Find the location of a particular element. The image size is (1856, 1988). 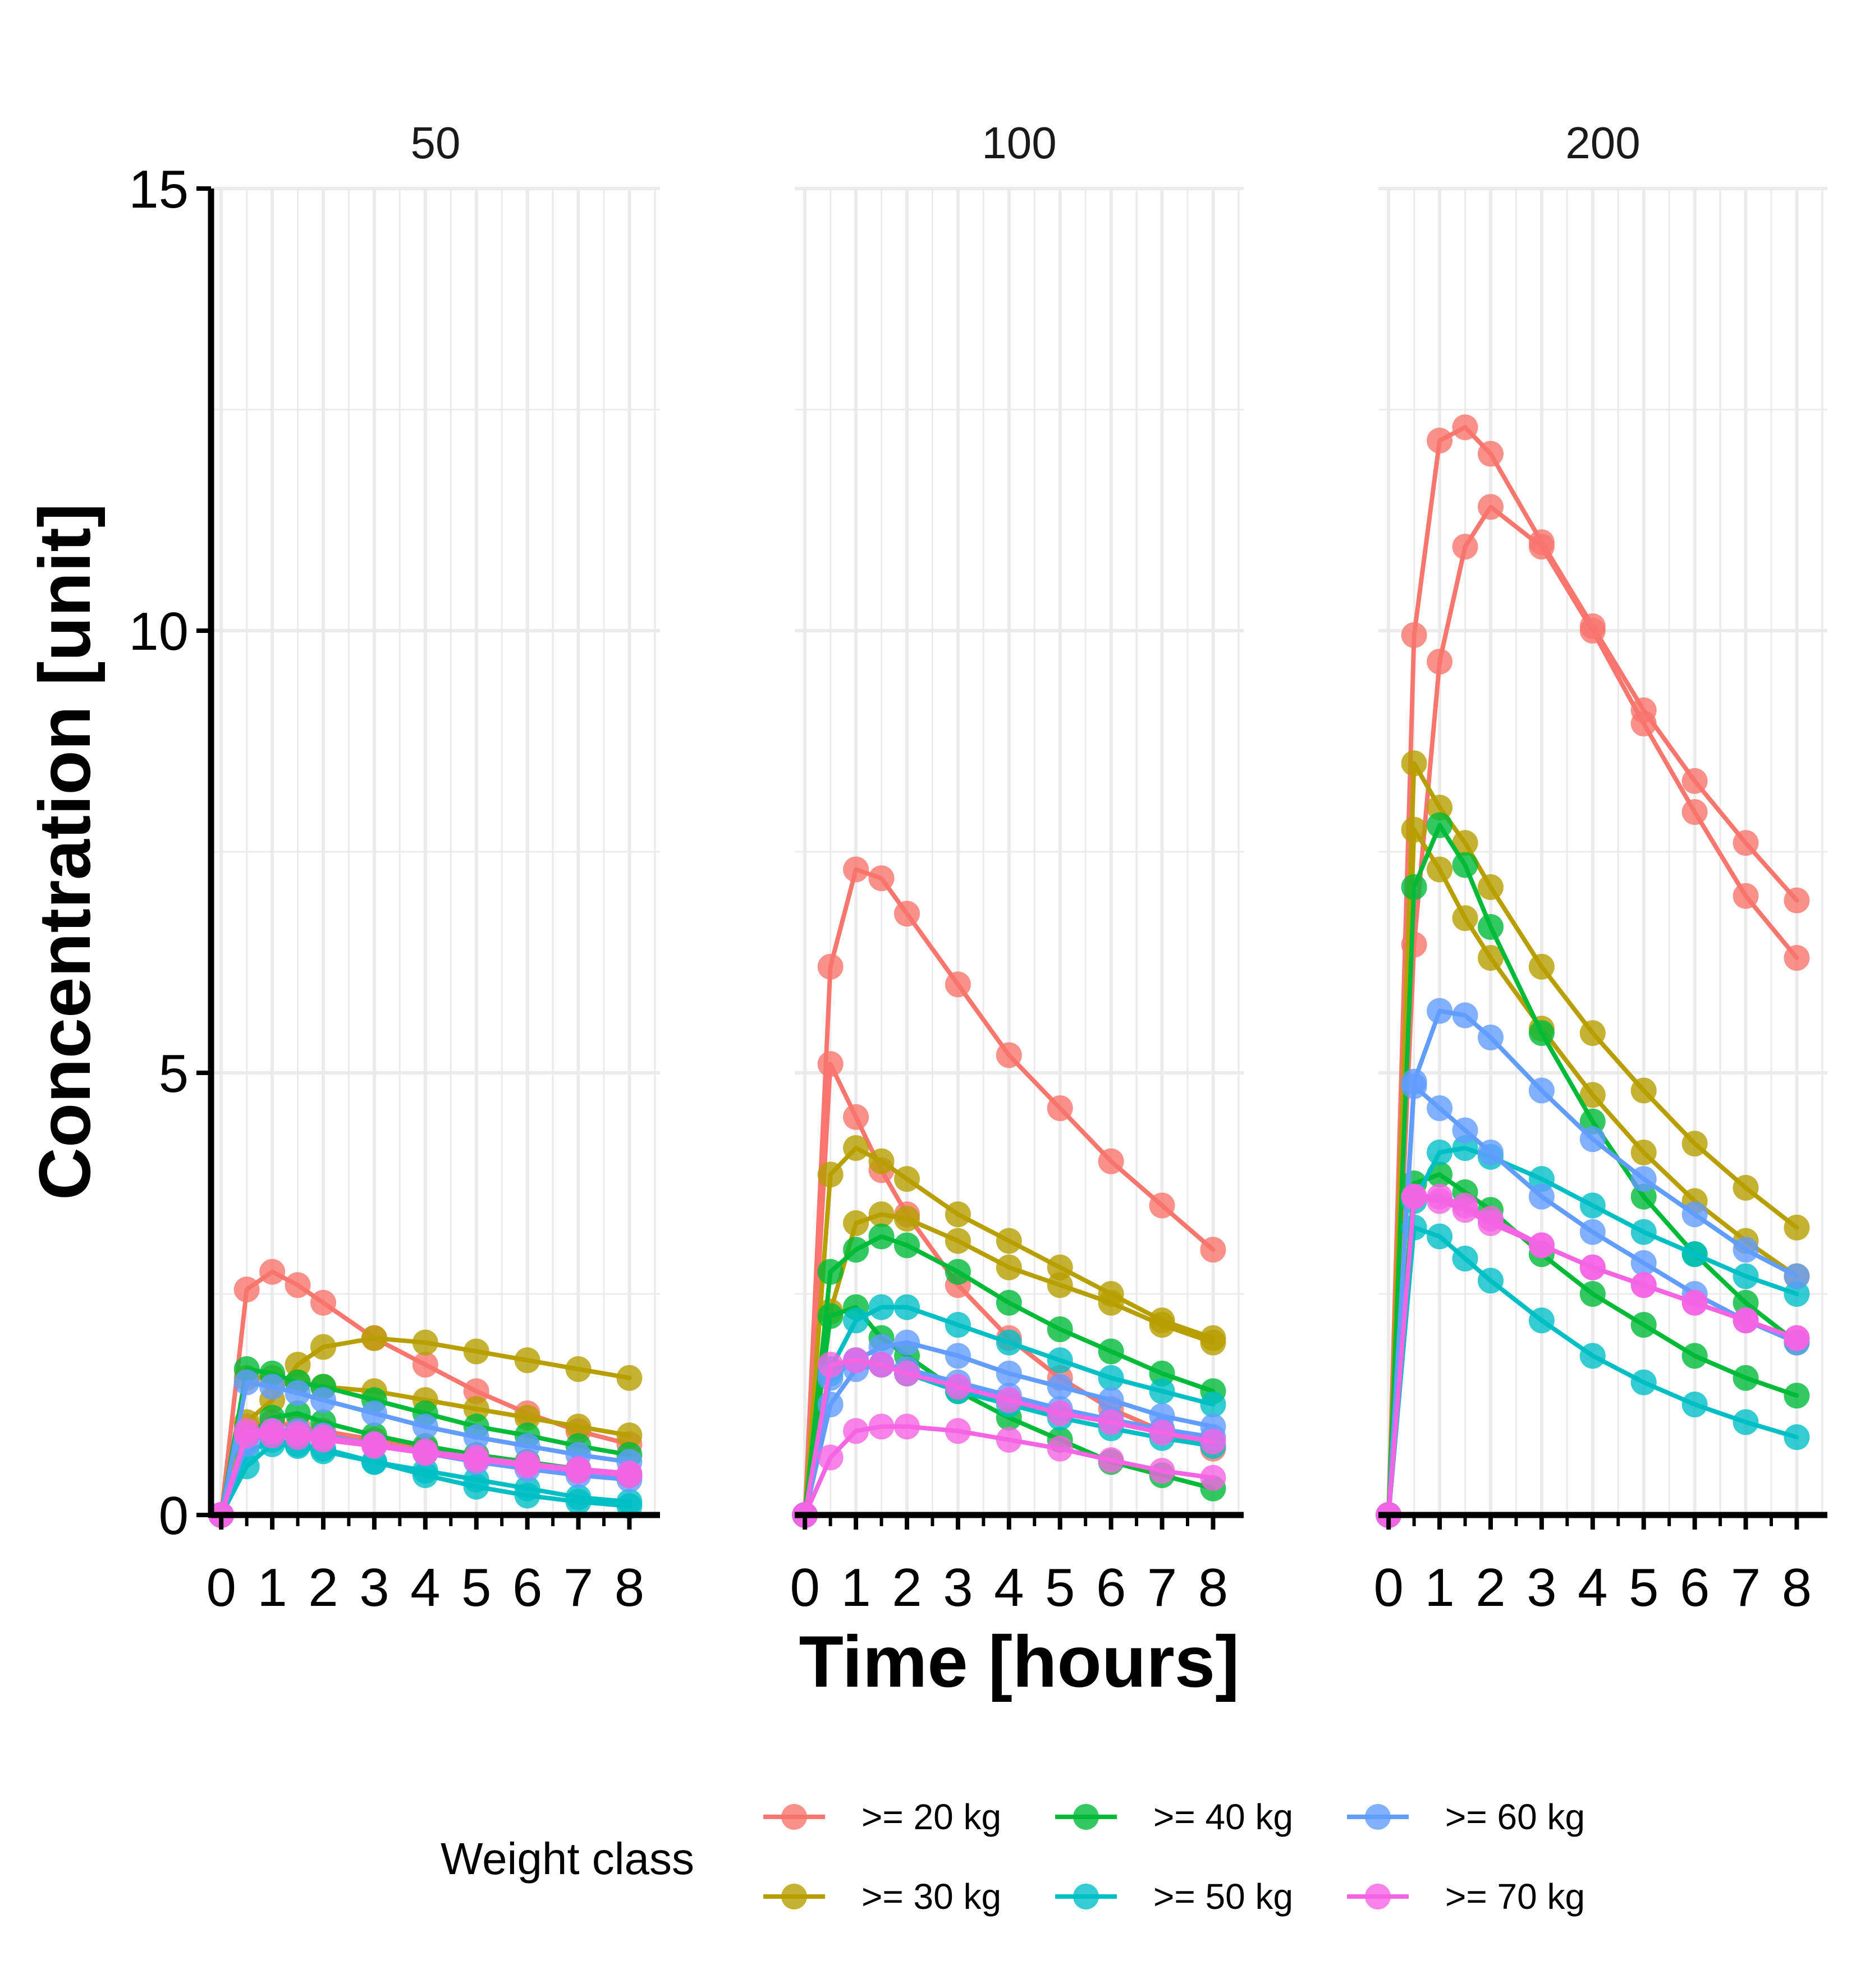

x-tick-label: 7 is located at coordinates (1162, 1588).